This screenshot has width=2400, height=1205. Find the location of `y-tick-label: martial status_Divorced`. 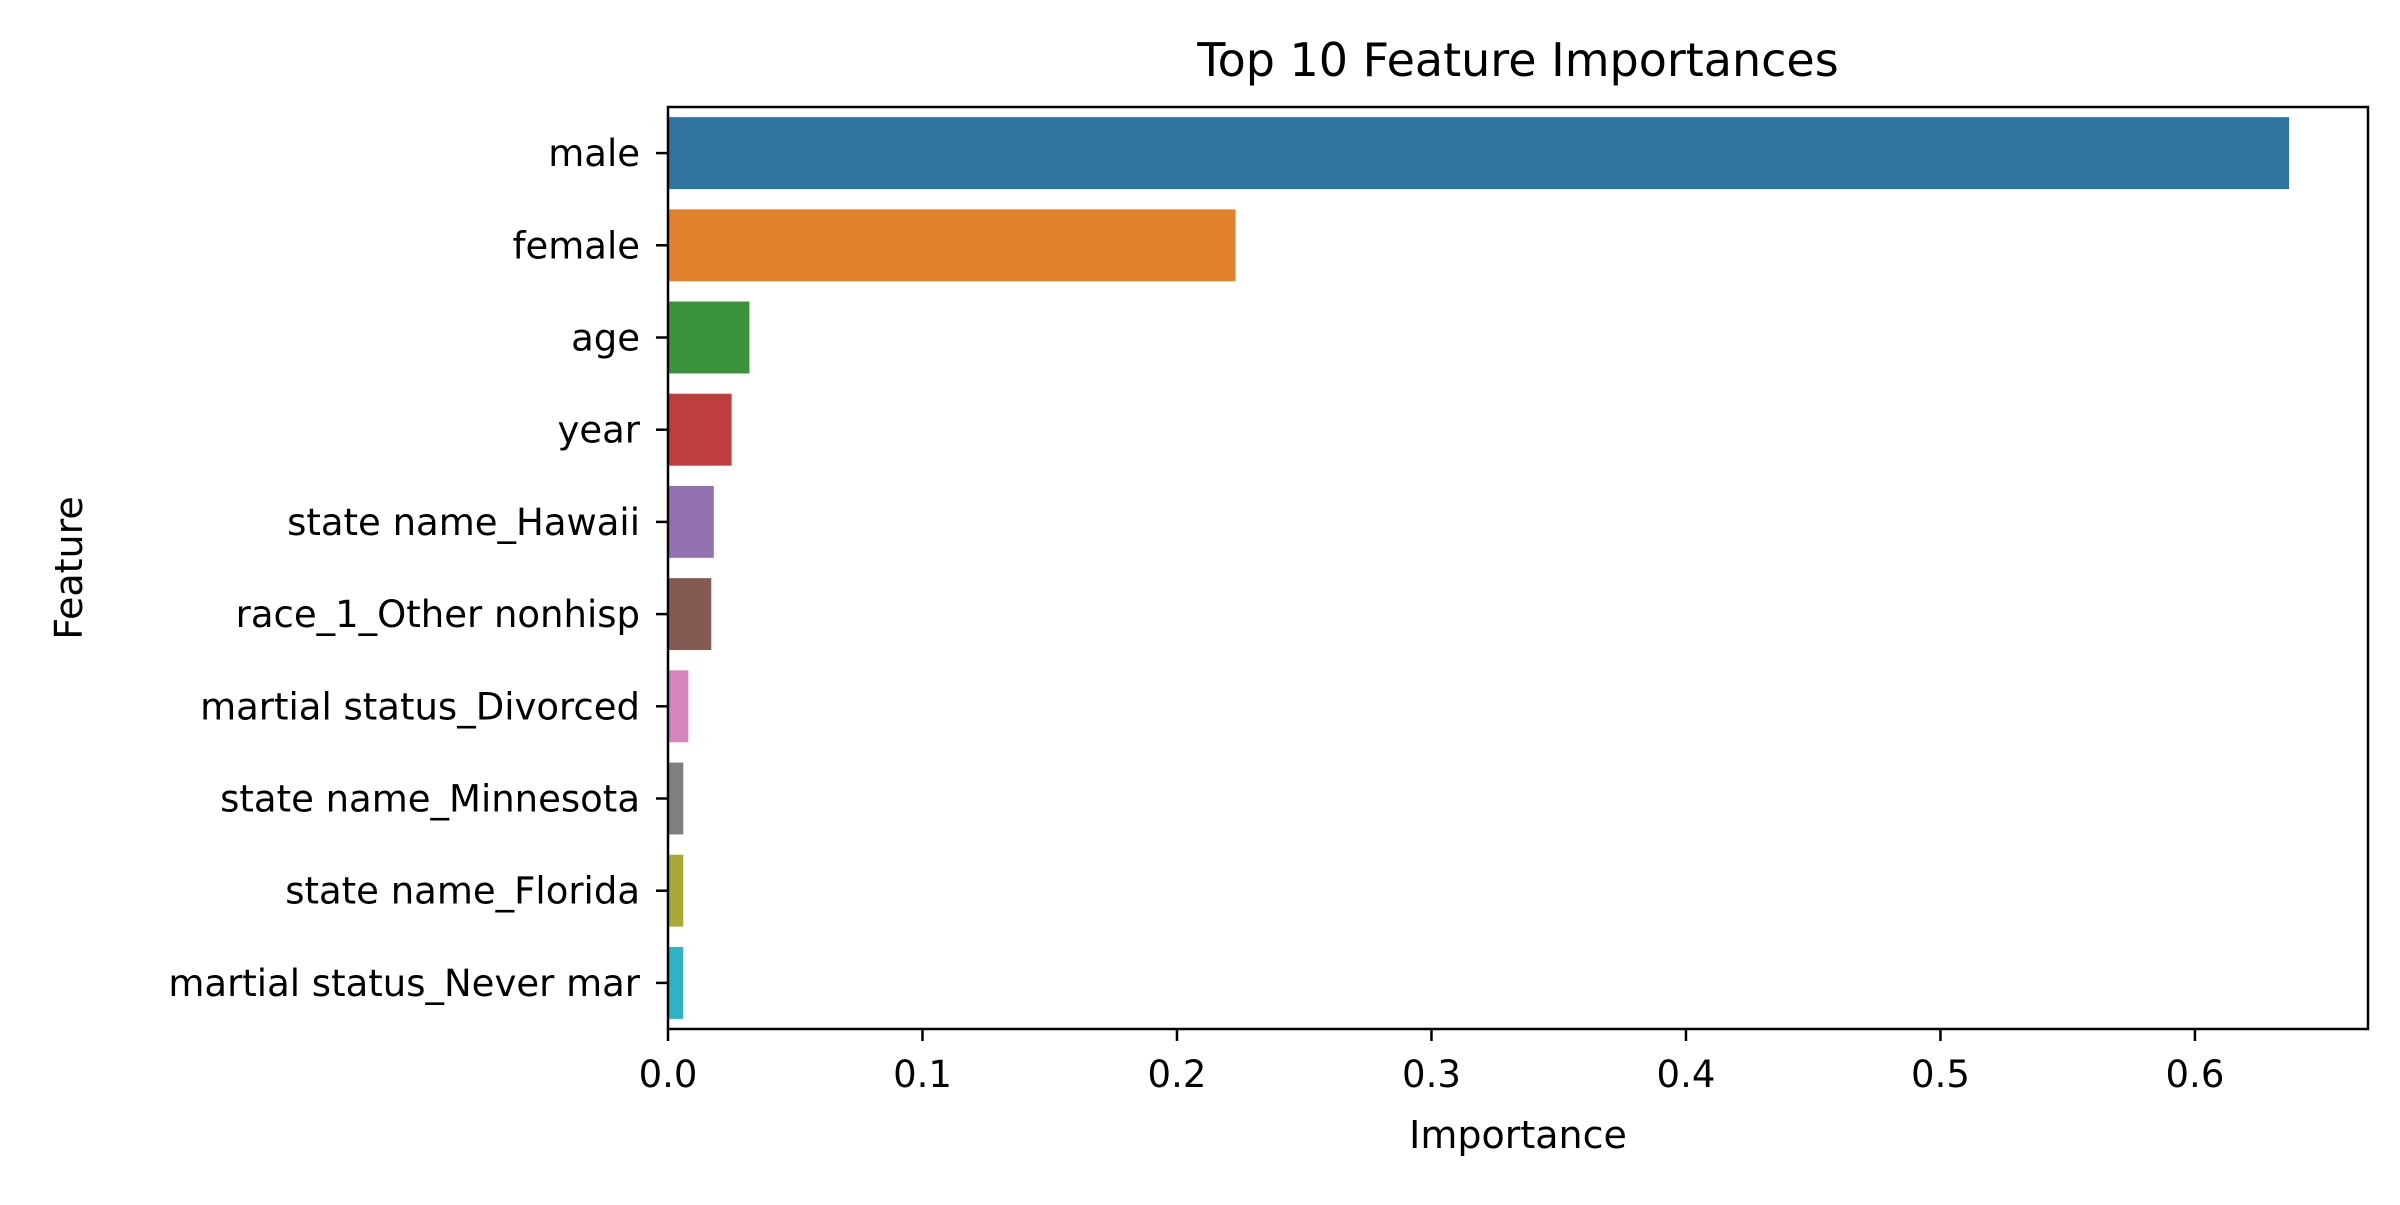

y-tick-label: martial status_Divorced is located at coordinates (420, 706).